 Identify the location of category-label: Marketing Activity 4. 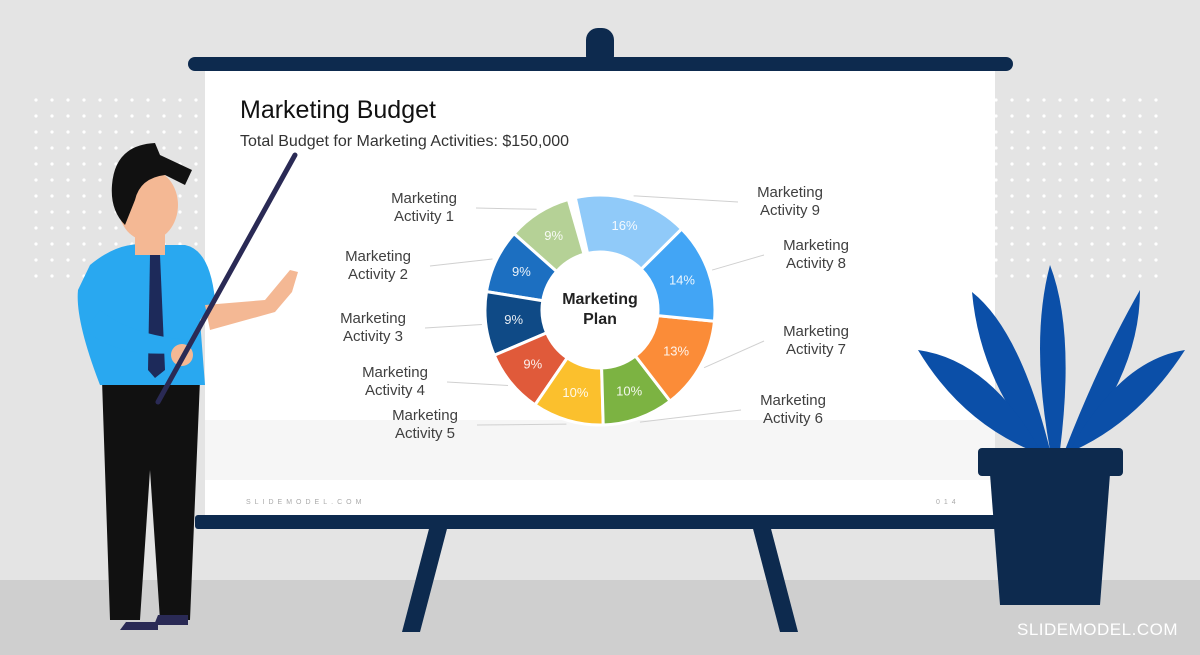
(395, 381).